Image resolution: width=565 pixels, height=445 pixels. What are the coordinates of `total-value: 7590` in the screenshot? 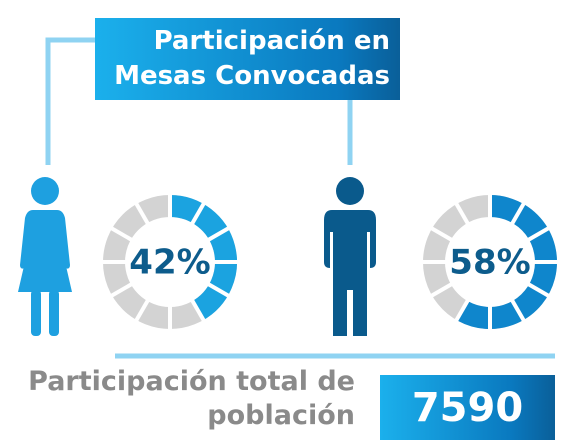 It's located at (467, 407).